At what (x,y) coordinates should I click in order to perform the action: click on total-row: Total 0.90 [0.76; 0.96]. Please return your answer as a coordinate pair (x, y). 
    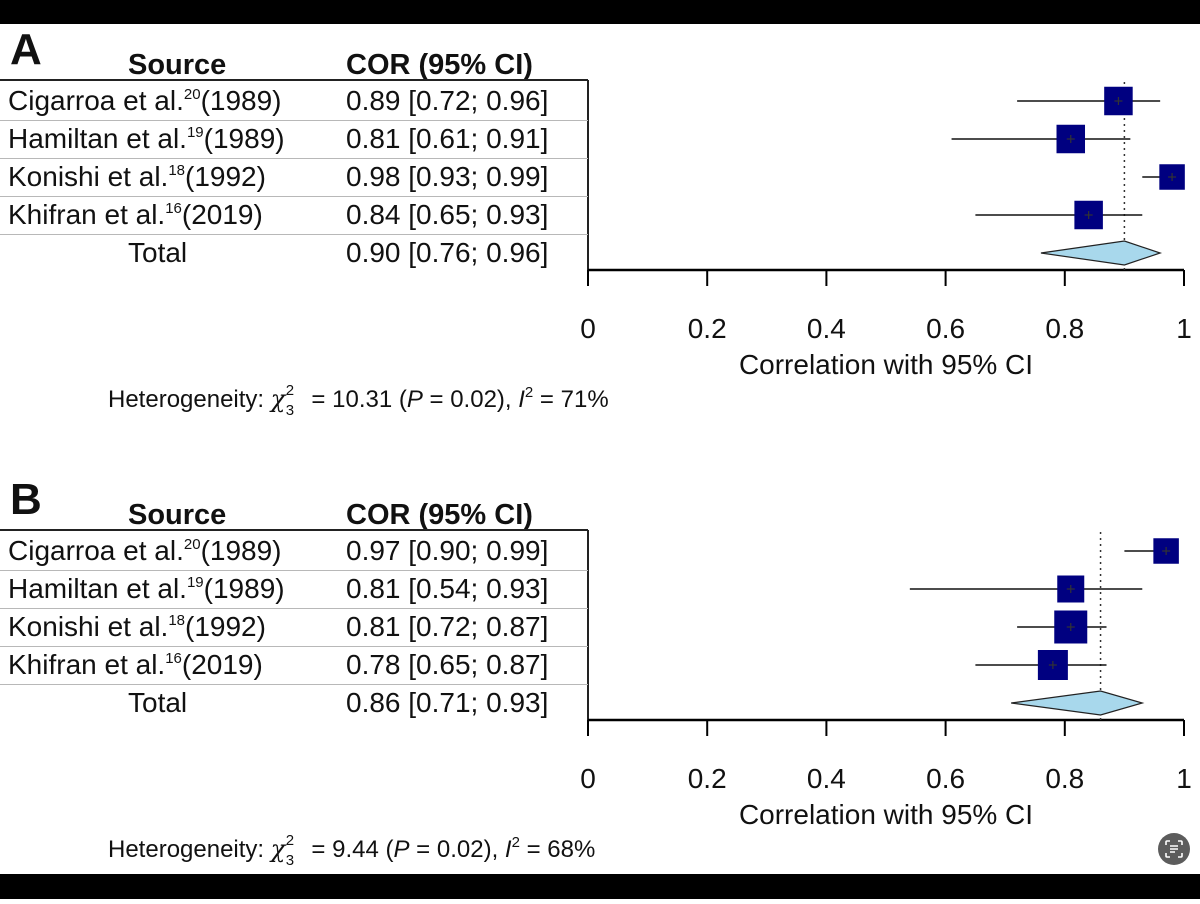
    Looking at the image, I should click on (294, 253).